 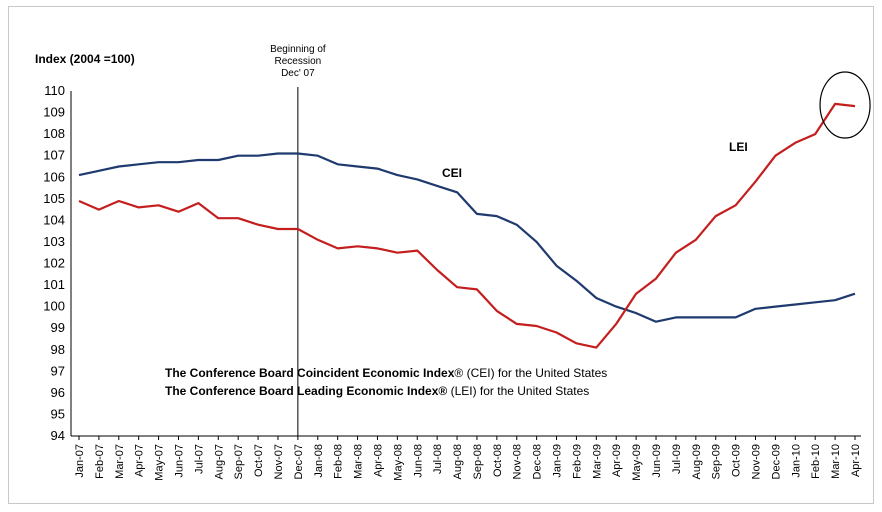 I want to click on x-tick-label: Apr-10, so click(x=856, y=460).